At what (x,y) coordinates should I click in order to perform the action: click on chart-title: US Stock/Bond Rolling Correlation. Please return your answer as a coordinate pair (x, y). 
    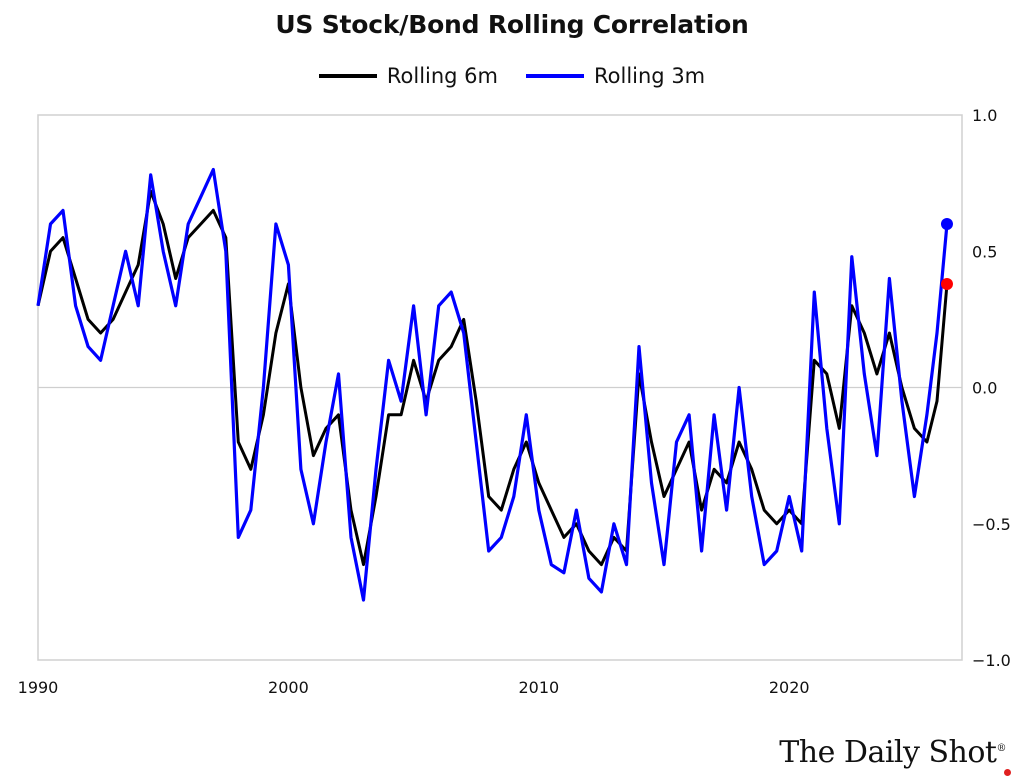
    Looking at the image, I should click on (512, 24).